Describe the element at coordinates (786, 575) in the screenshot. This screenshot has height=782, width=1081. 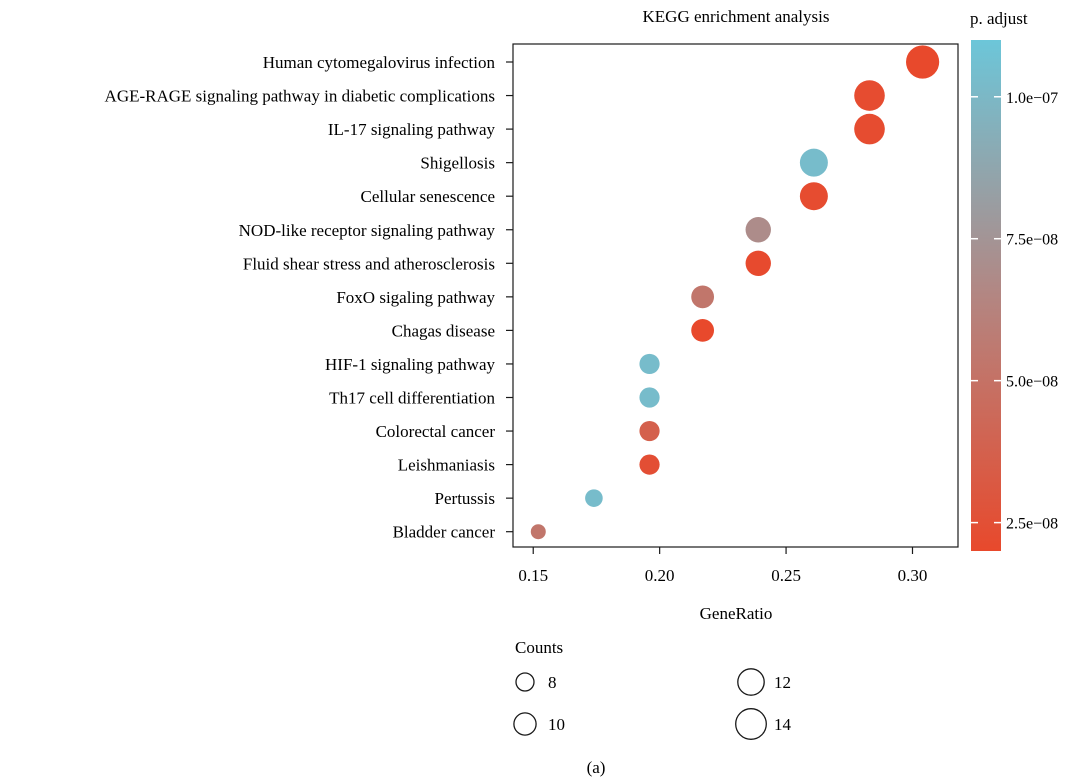
I see `x-tick-label: 0.25` at that location.